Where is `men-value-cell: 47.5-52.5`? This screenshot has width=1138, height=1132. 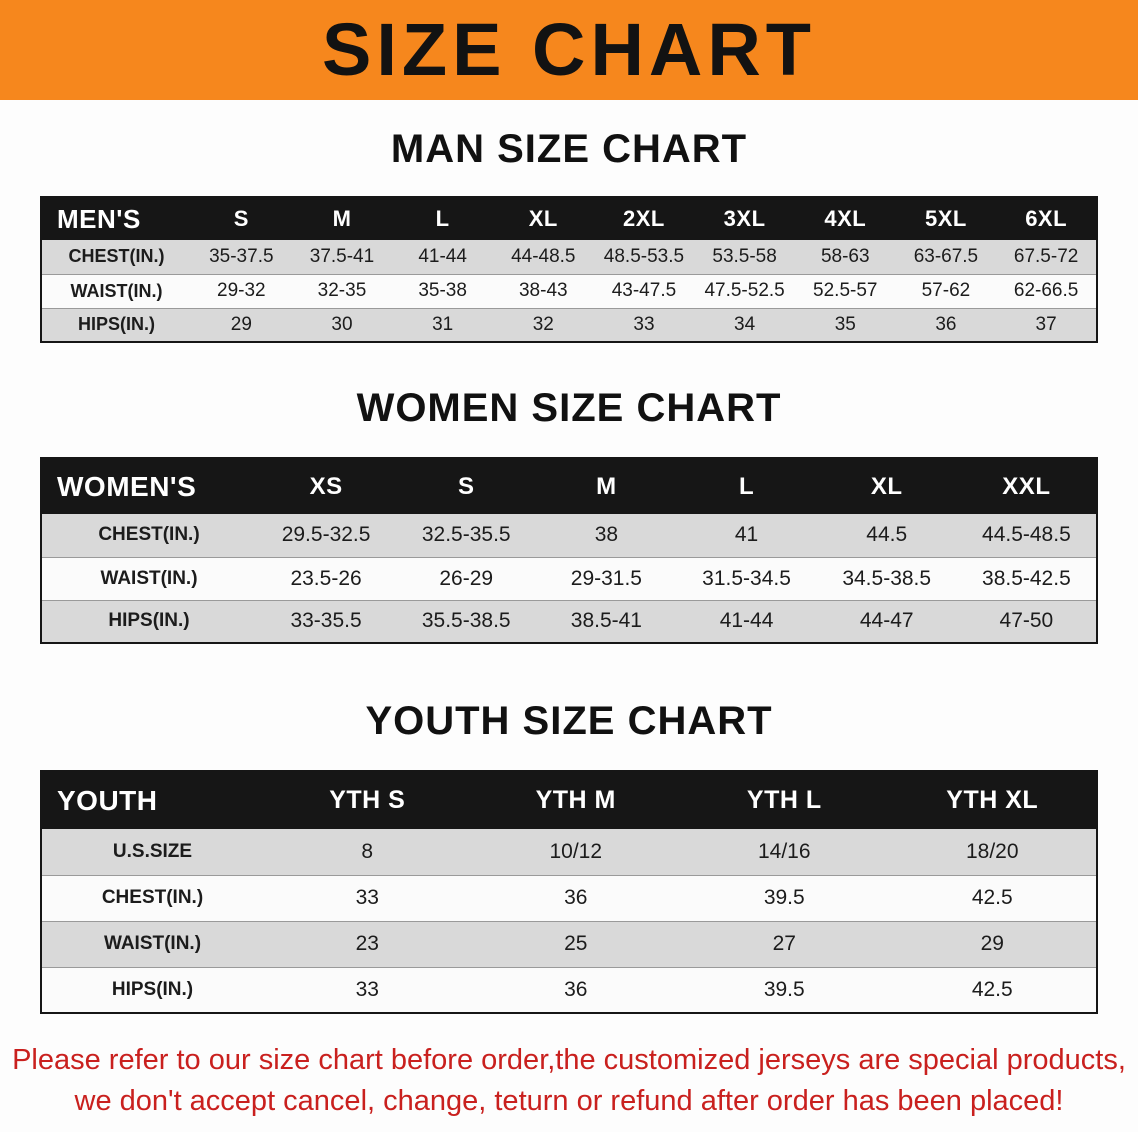
men-value-cell: 47.5-52.5 is located at coordinates (744, 290).